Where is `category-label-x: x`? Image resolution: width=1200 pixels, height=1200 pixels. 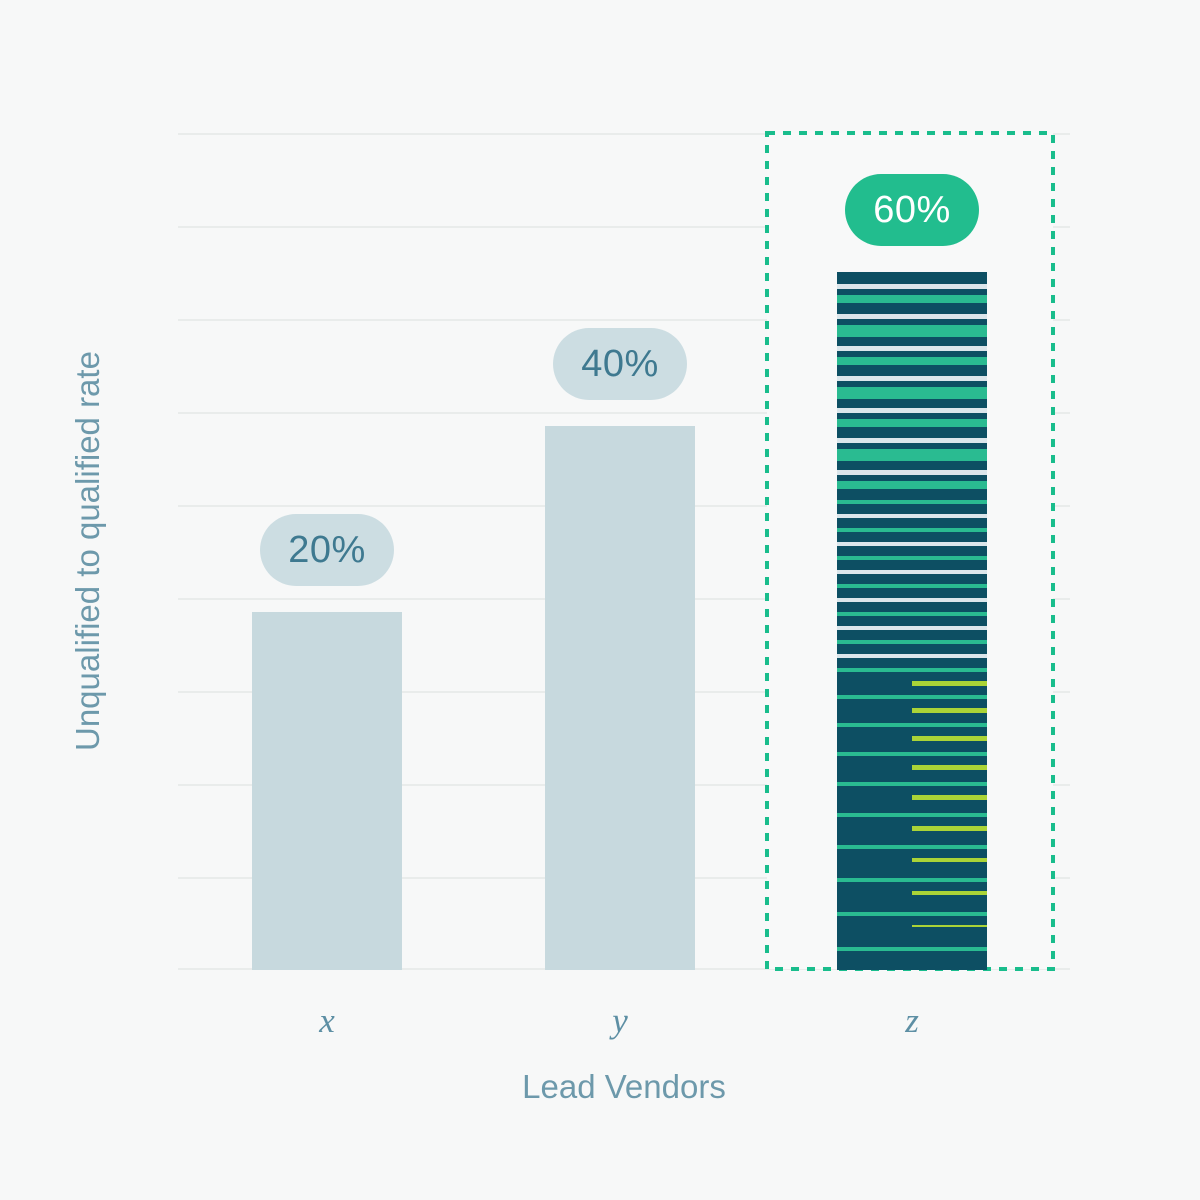
category-label-x: x is located at coordinates (327, 1020).